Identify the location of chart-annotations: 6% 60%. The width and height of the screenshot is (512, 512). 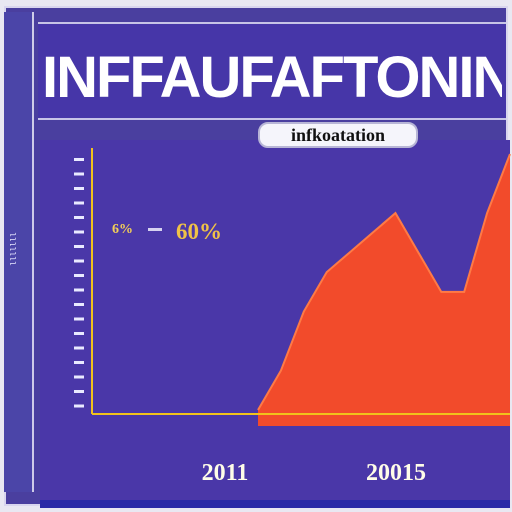
(167, 231).